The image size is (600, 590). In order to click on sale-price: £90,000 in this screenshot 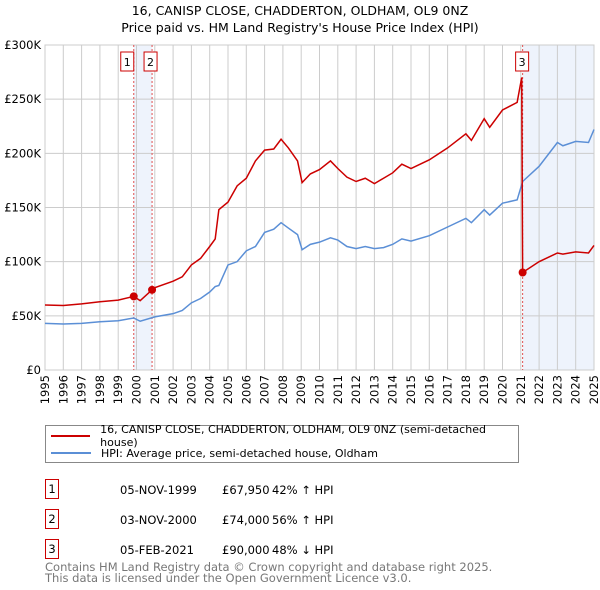, I will do `click(246, 550)`.